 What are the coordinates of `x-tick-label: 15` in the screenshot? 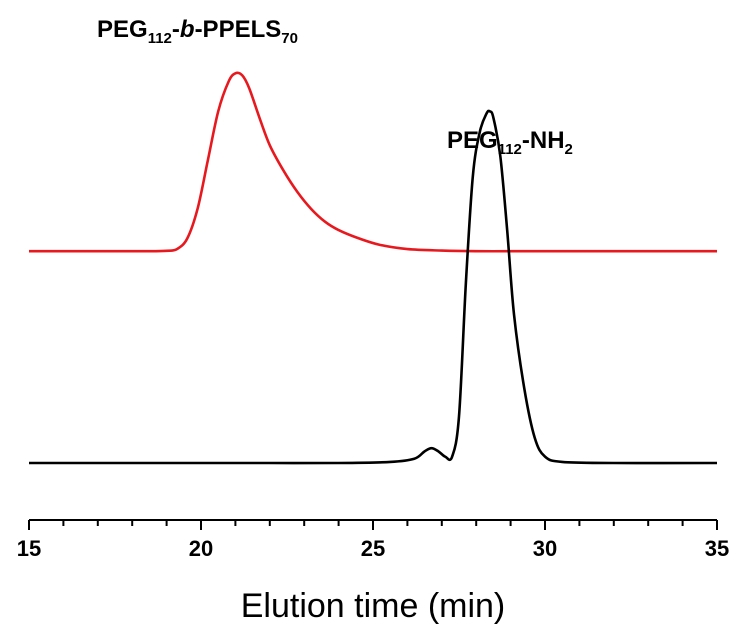 It's located at (29, 548).